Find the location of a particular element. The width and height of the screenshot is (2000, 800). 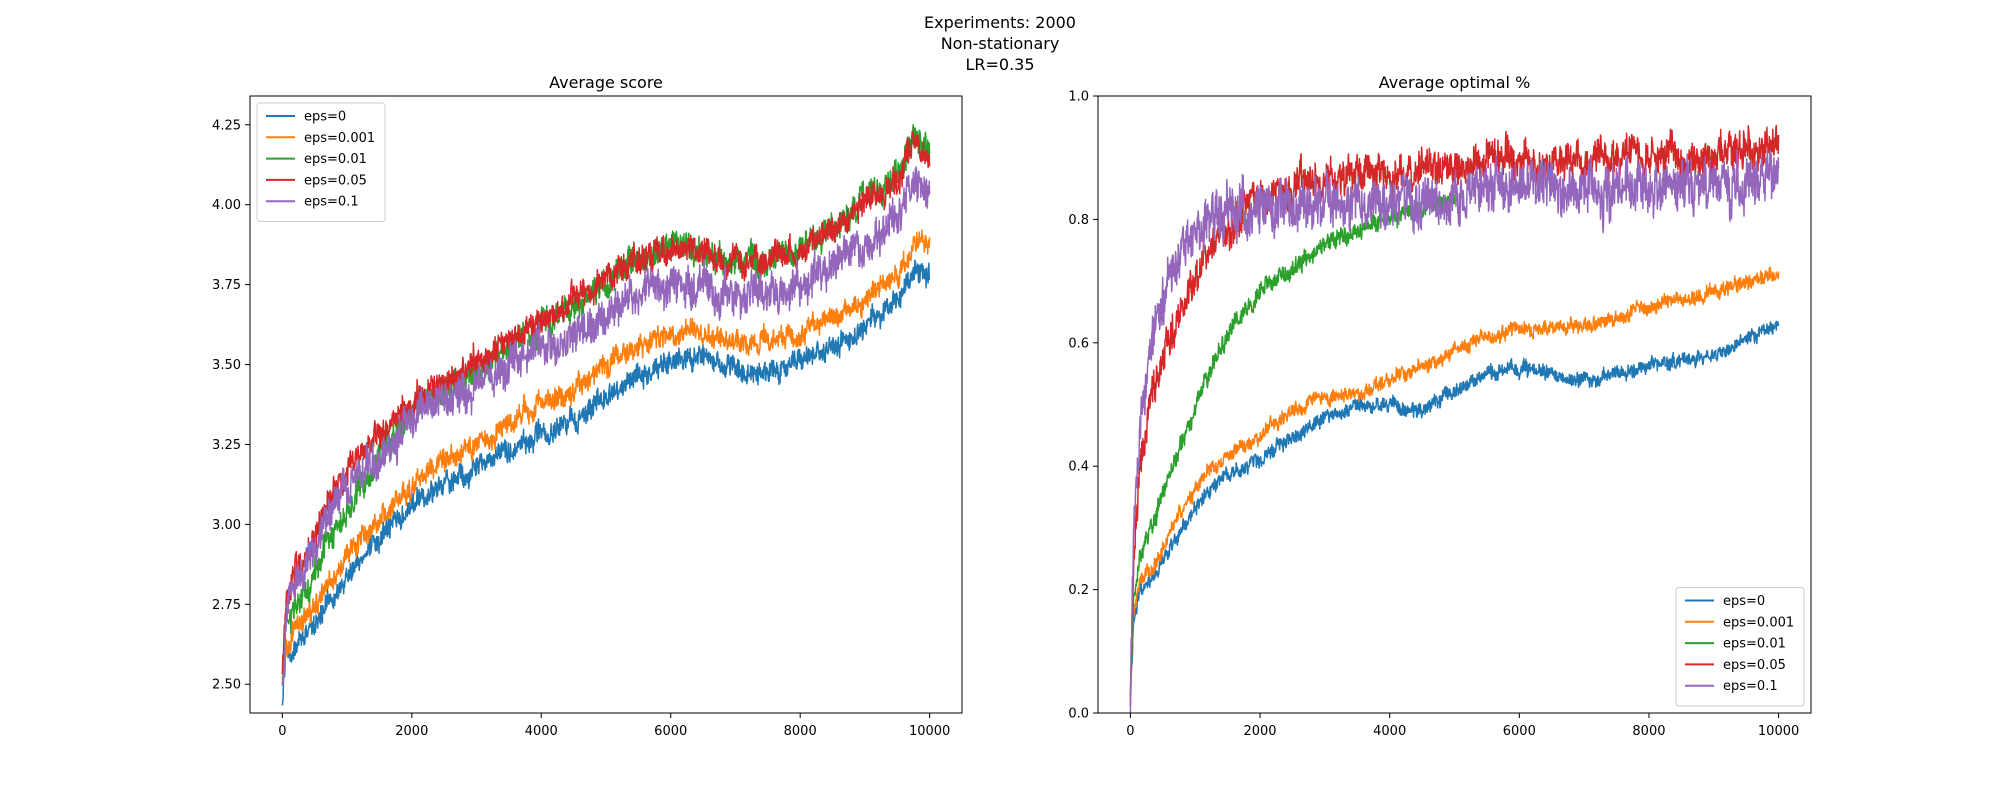

y-tick-label: 4.00 is located at coordinates (226, 205).